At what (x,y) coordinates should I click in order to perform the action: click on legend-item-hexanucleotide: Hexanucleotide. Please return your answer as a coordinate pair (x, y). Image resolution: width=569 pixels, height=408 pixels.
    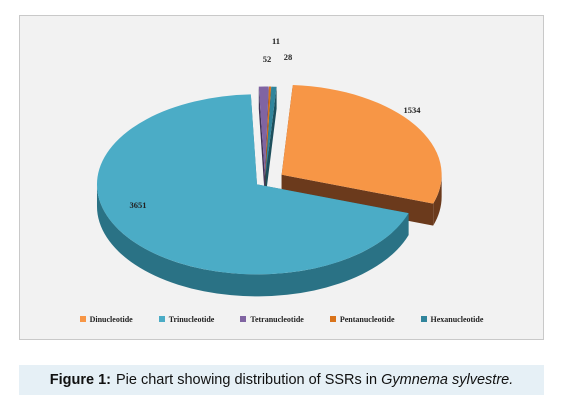
    Looking at the image, I should click on (452, 319).